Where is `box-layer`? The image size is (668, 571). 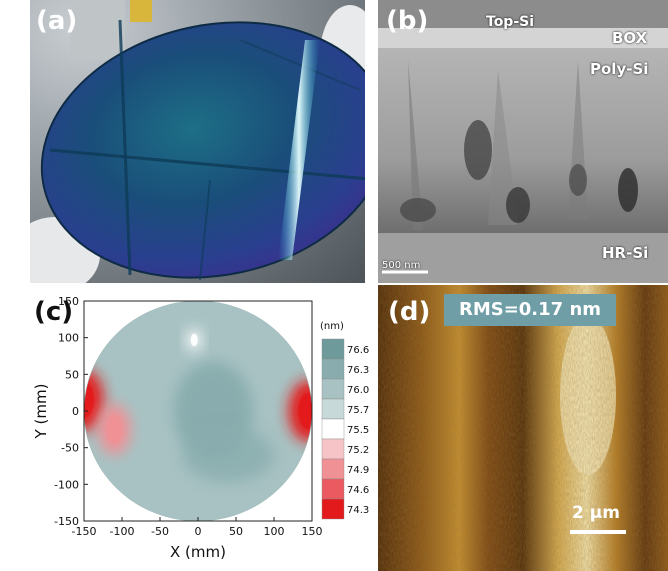 box-layer is located at coordinates (523, 38).